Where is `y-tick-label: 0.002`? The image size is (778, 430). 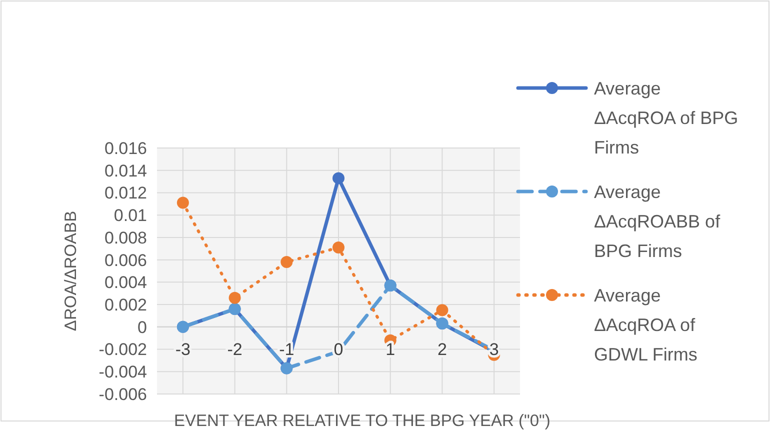 y-tick-label: 0.002 is located at coordinates (125, 304).